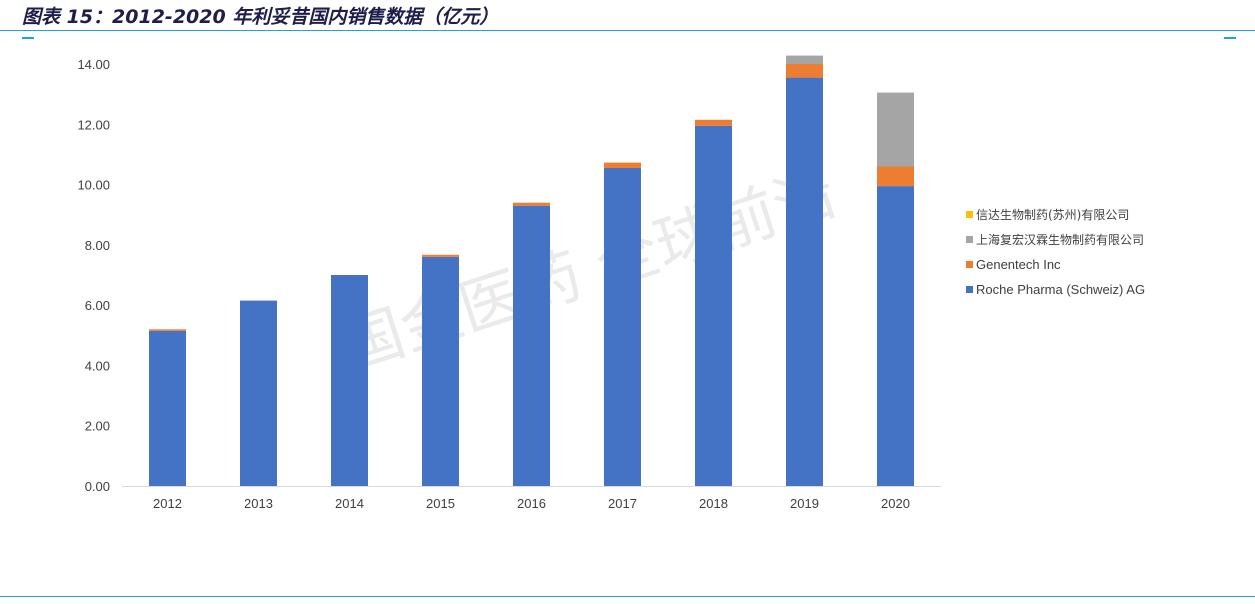 This screenshot has height=604, width=1255. What do you see at coordinates (93, 185) in the screenshot?
I see `y-tick-label: 10.00` at bounding box center [93, 185].